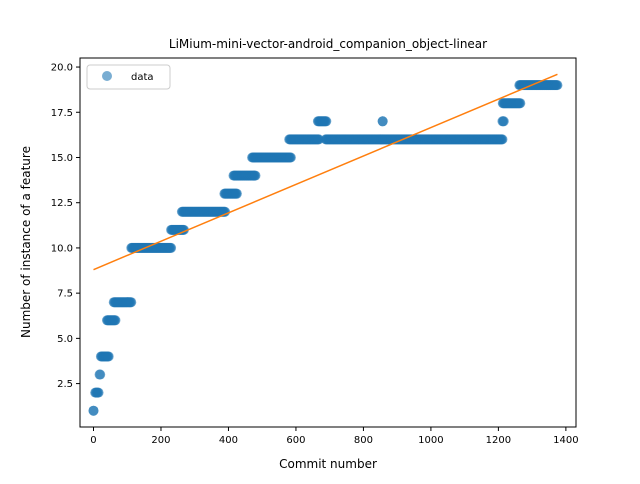  Describe the element at coordinates (142, 77) in the screenshot. I see `legend-label-data: data` at that location.